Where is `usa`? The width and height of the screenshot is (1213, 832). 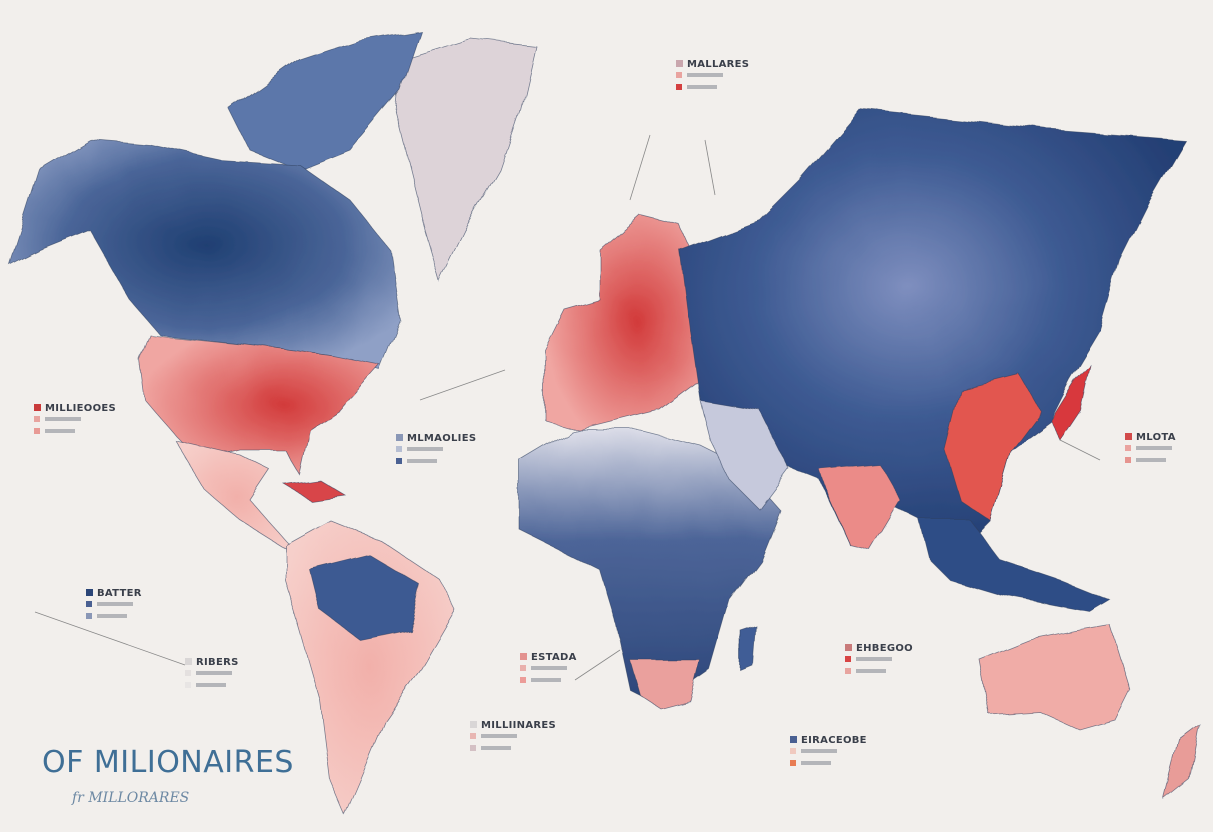
usa is located at coordinates (260, 405).